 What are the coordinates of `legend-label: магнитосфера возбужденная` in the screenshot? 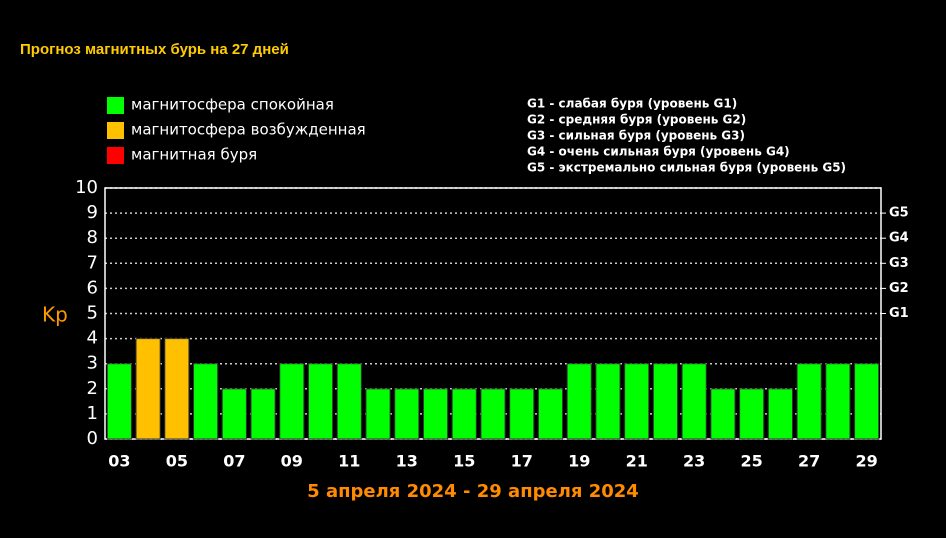 It's located at (248, 130).